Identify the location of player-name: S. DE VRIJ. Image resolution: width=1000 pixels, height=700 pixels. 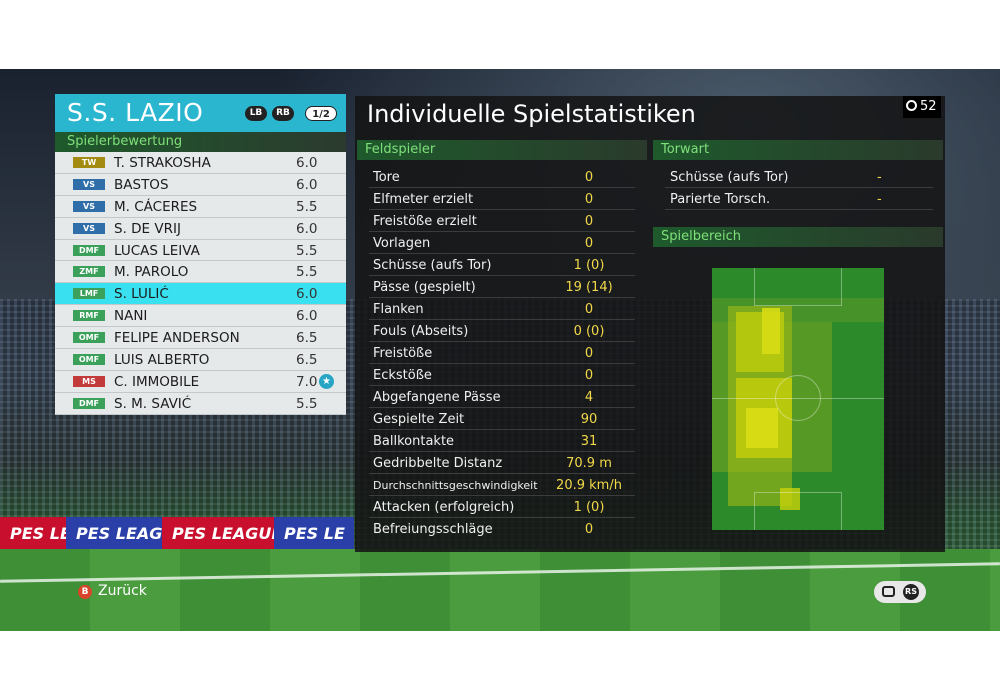
(147, 228).